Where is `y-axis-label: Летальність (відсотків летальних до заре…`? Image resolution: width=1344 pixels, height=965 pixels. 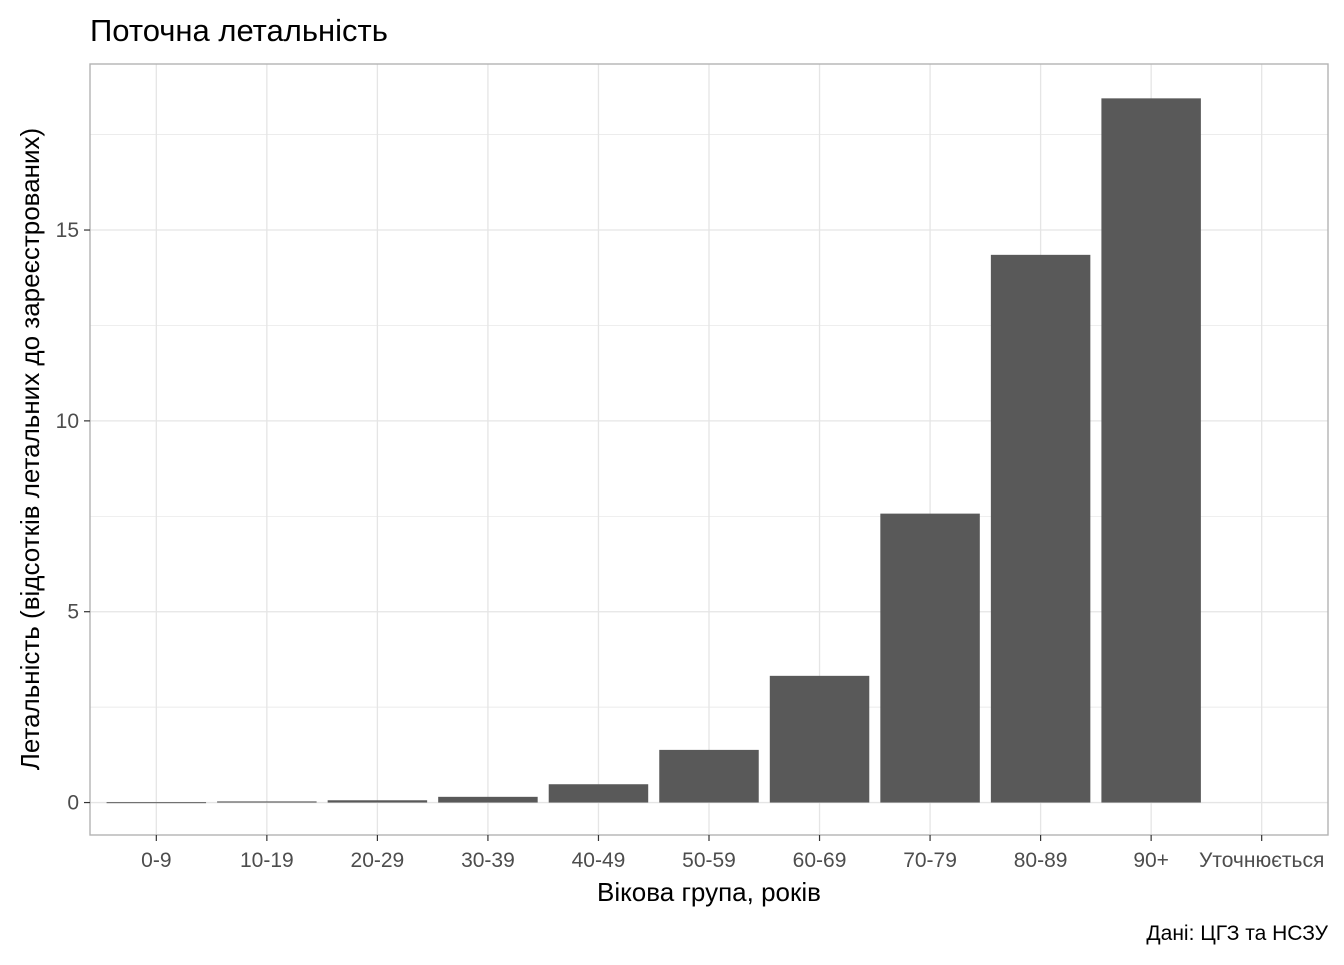
y-axis-label: Летальність (відсотків летальних до заре… is located at coordinates (30, 449).